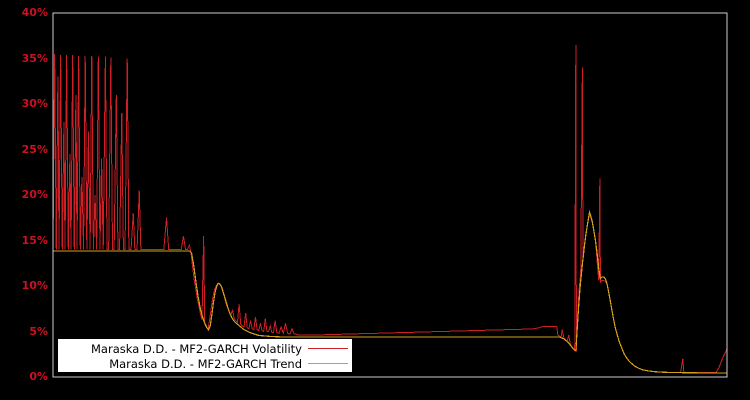 Image resolution: width=750 pixels, height=400 pixels. What do you see at coordinates (38, 376) in the screenshot?
I see `y-axis-tick-label: 0%` at bounding box center [38, 376].